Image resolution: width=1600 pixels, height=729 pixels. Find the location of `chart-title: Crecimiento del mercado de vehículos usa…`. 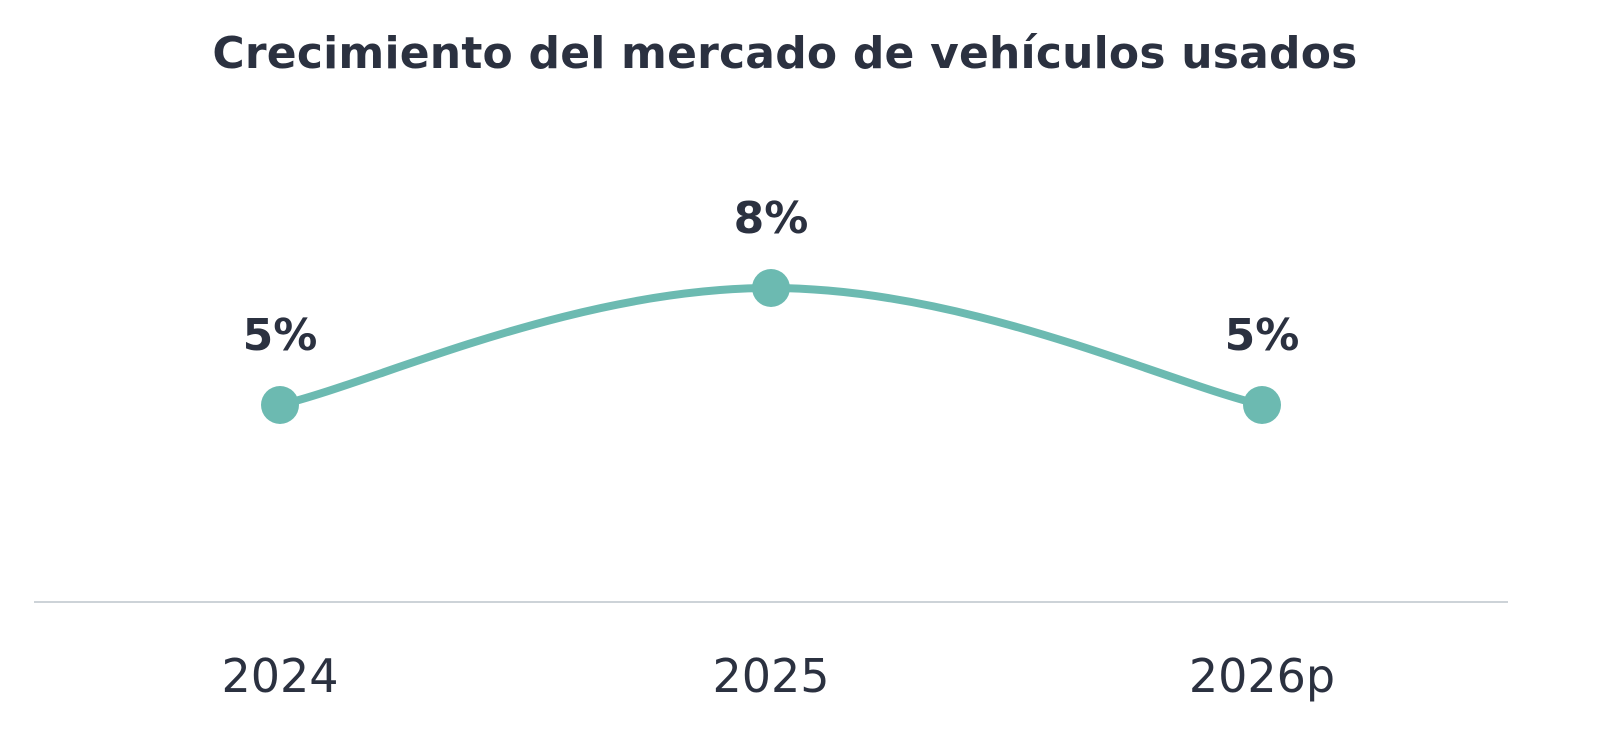

chart-title: Crecimiento del mercado de vehículos usa… is located at coordinates (785, 53).